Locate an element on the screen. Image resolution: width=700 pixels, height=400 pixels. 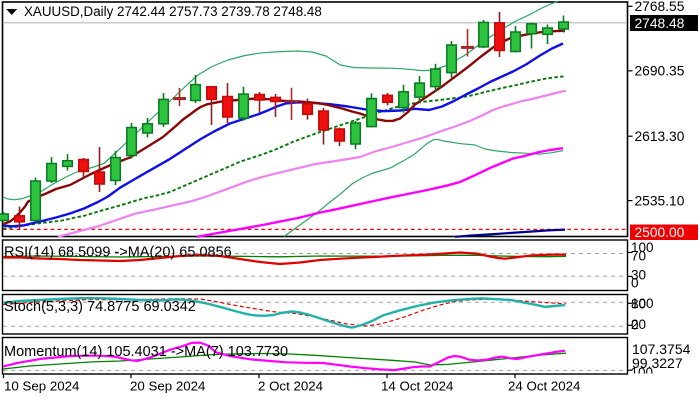
svg-text: 2535.10 is located at coordinates (660, 200).